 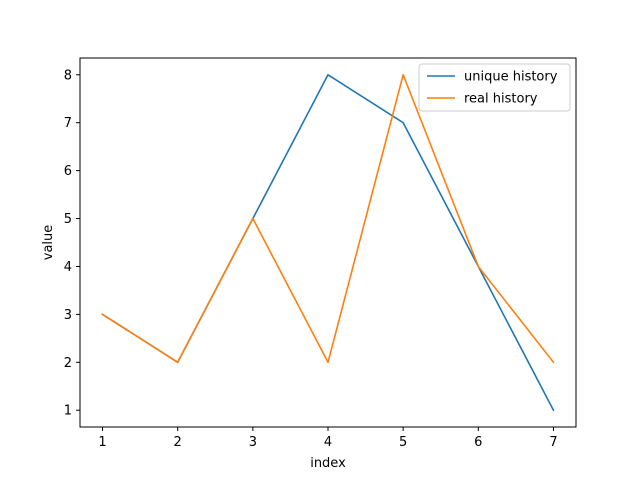 I want to click on x-axis-label: index, so click(x=328, y=463).